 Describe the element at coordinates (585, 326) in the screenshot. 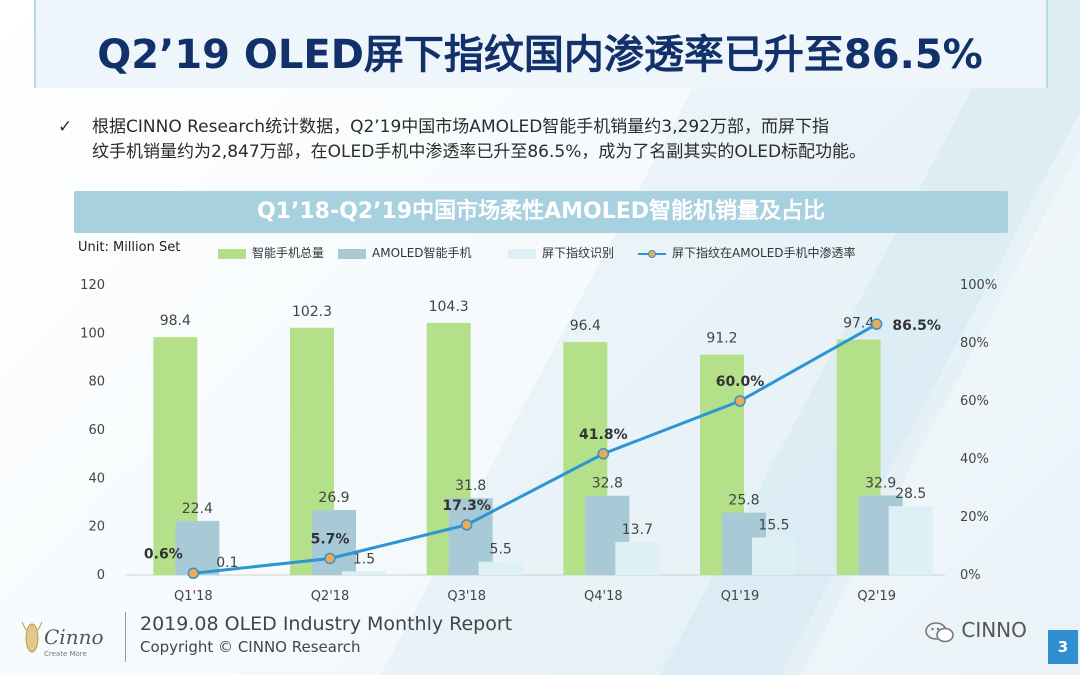

I see `data-label-total: 96.4` at that location.